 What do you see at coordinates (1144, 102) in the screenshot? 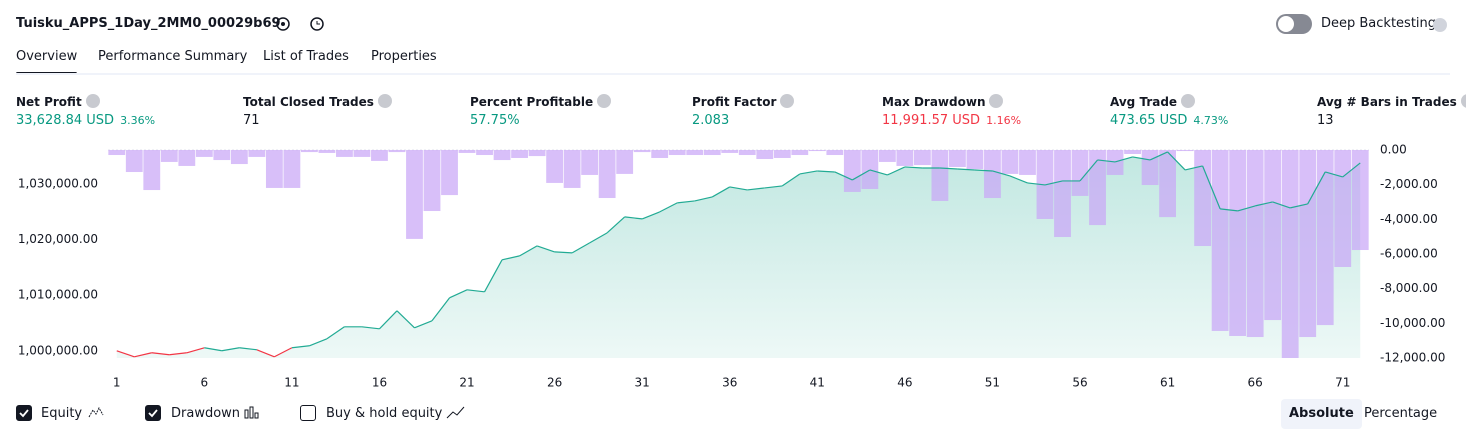
I see `metric-label-text: Avg Trade` at bounding box center [1144, 102].